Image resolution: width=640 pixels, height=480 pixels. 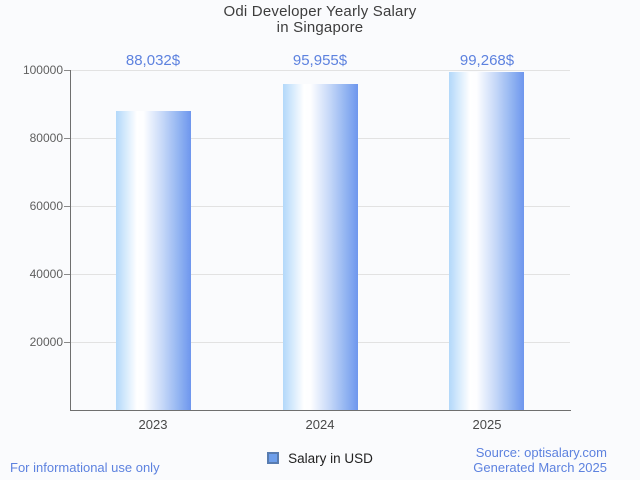 I want to click on legend: Salary in USD, so click(x=320, y=458).